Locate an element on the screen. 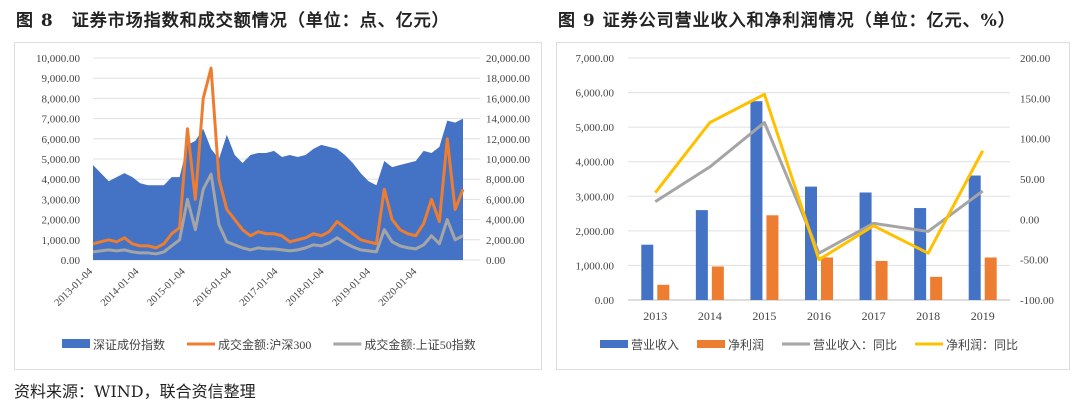 This screenshot has width=1080, height=410. y-right-tick-label: 2,000.00 is located at coordinates (505, 241).